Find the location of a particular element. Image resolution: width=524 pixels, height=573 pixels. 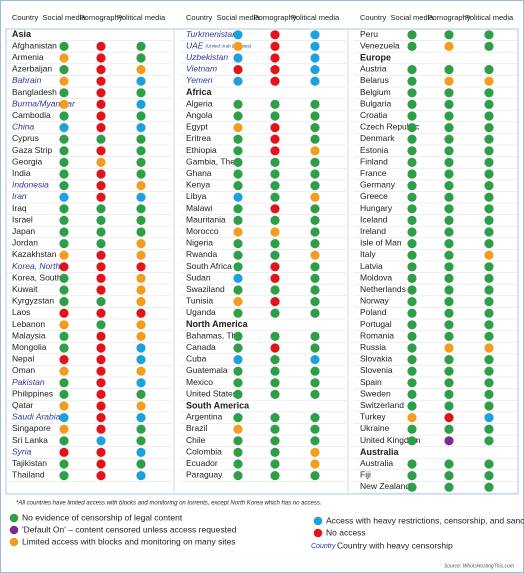

country-text: Bahrain is located at coordinates (27, 80).